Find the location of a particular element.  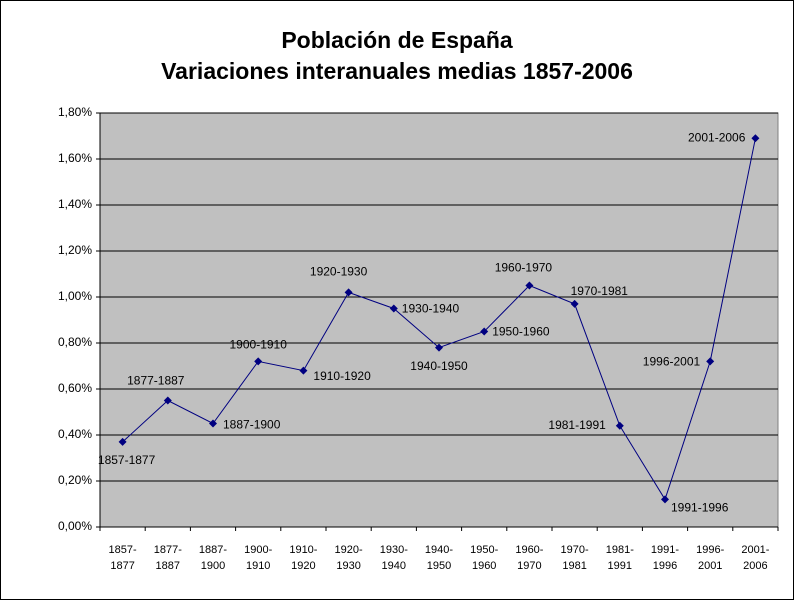

data-label: 1960-1970 is located at coordinates (524, 268).